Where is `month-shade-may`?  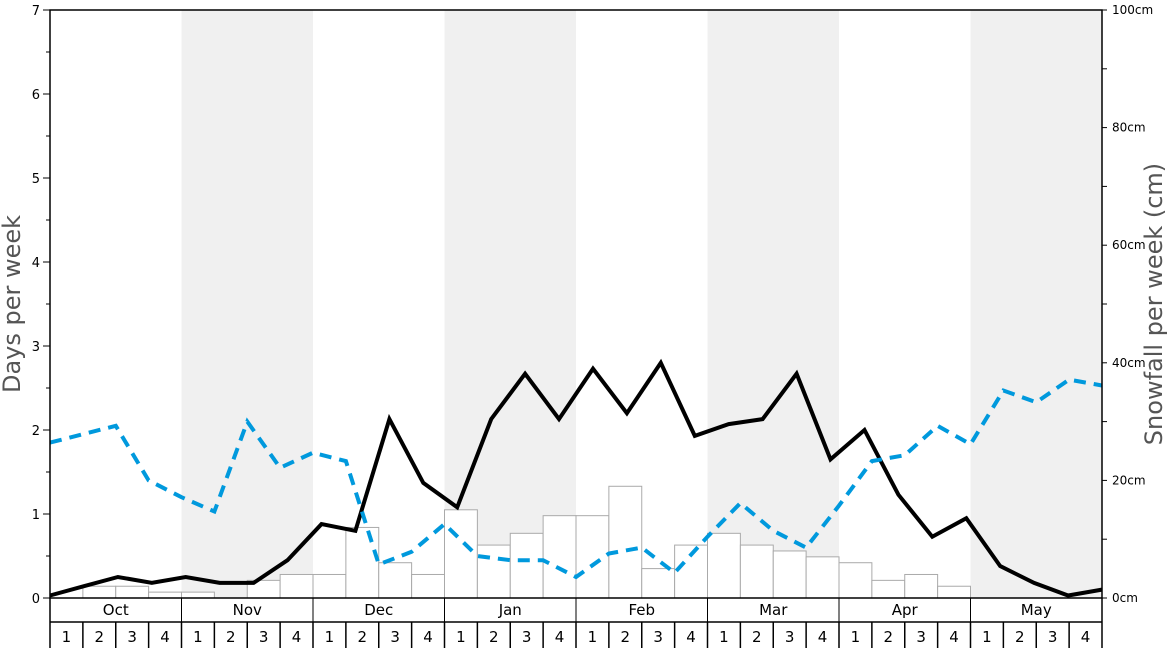 month-shade-may is located at coordinates (1036, 304).